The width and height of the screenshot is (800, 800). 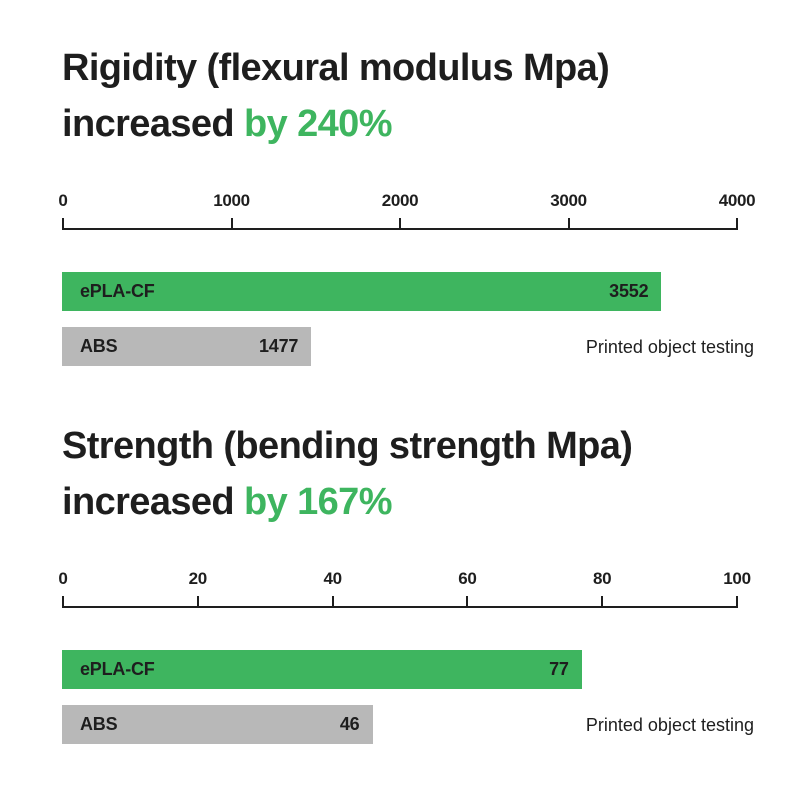 I want to click on x-axis: 0 1000 2000 3000 4000, so click(x=407, y=210).